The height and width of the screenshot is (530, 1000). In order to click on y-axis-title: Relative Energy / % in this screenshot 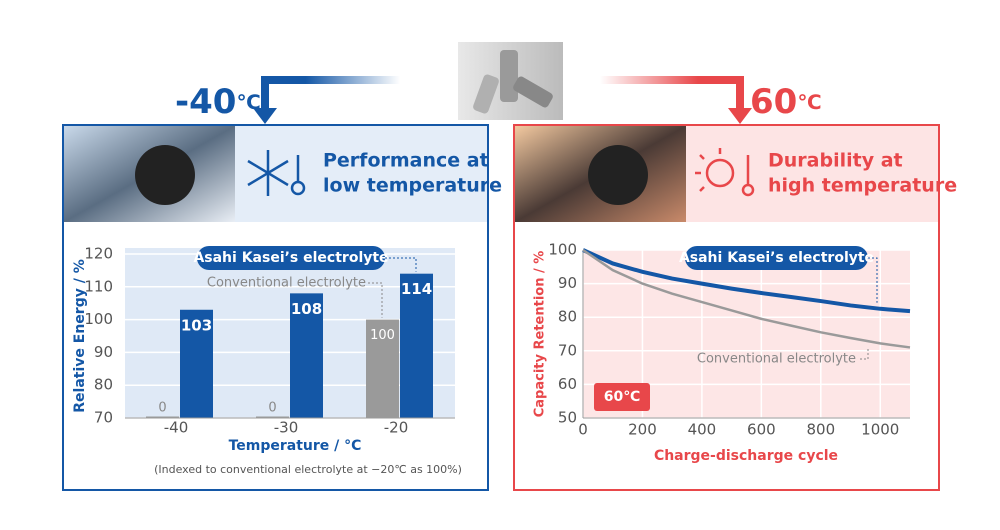, I will do `click(80, 335)`.